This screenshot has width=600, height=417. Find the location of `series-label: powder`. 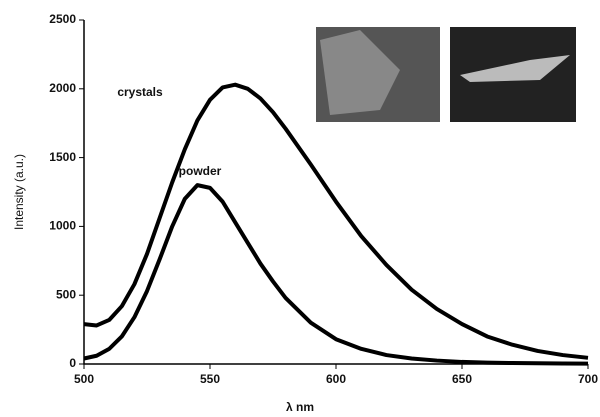

series-label: powder is located at coordinates (200, 171).